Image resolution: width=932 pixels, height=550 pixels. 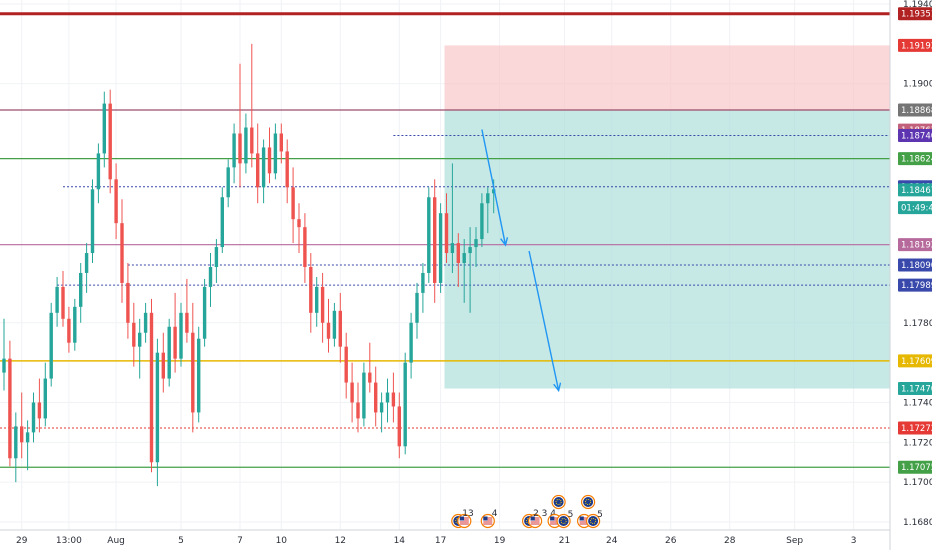 What do you see at coordinates (504, 242) in the screenshot?
I see `arrow-head` at bounding box center [504, 242].